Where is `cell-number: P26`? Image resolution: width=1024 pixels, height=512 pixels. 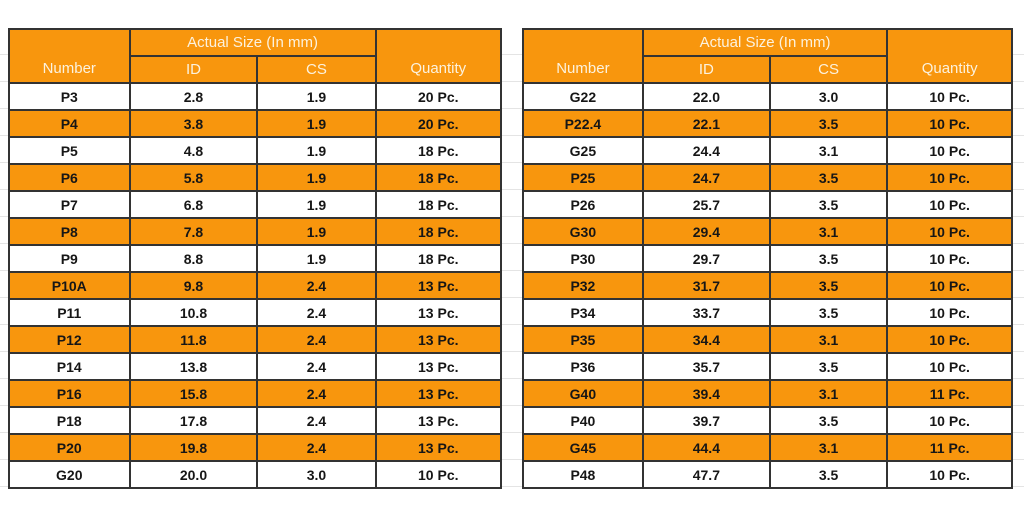 cell-number: P26 is located at coordinates (583, 204).